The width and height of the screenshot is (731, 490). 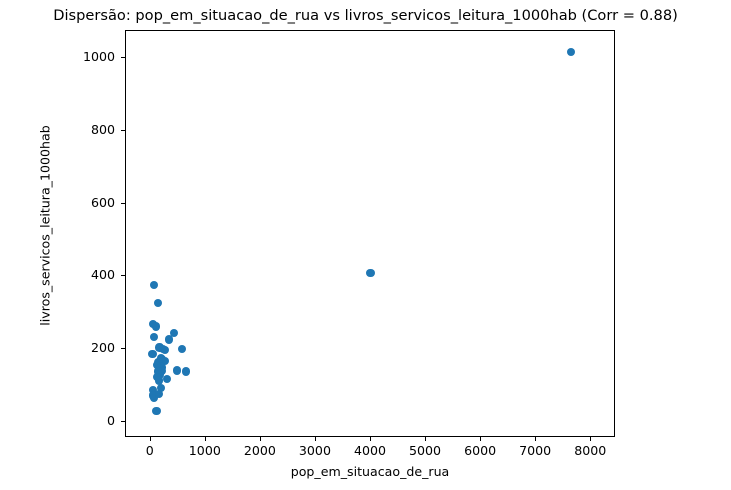 What do you see at coordinates (149, 450) in the screenshot?
I see `x-tick-label: 0` at bounding box center [149, 450].